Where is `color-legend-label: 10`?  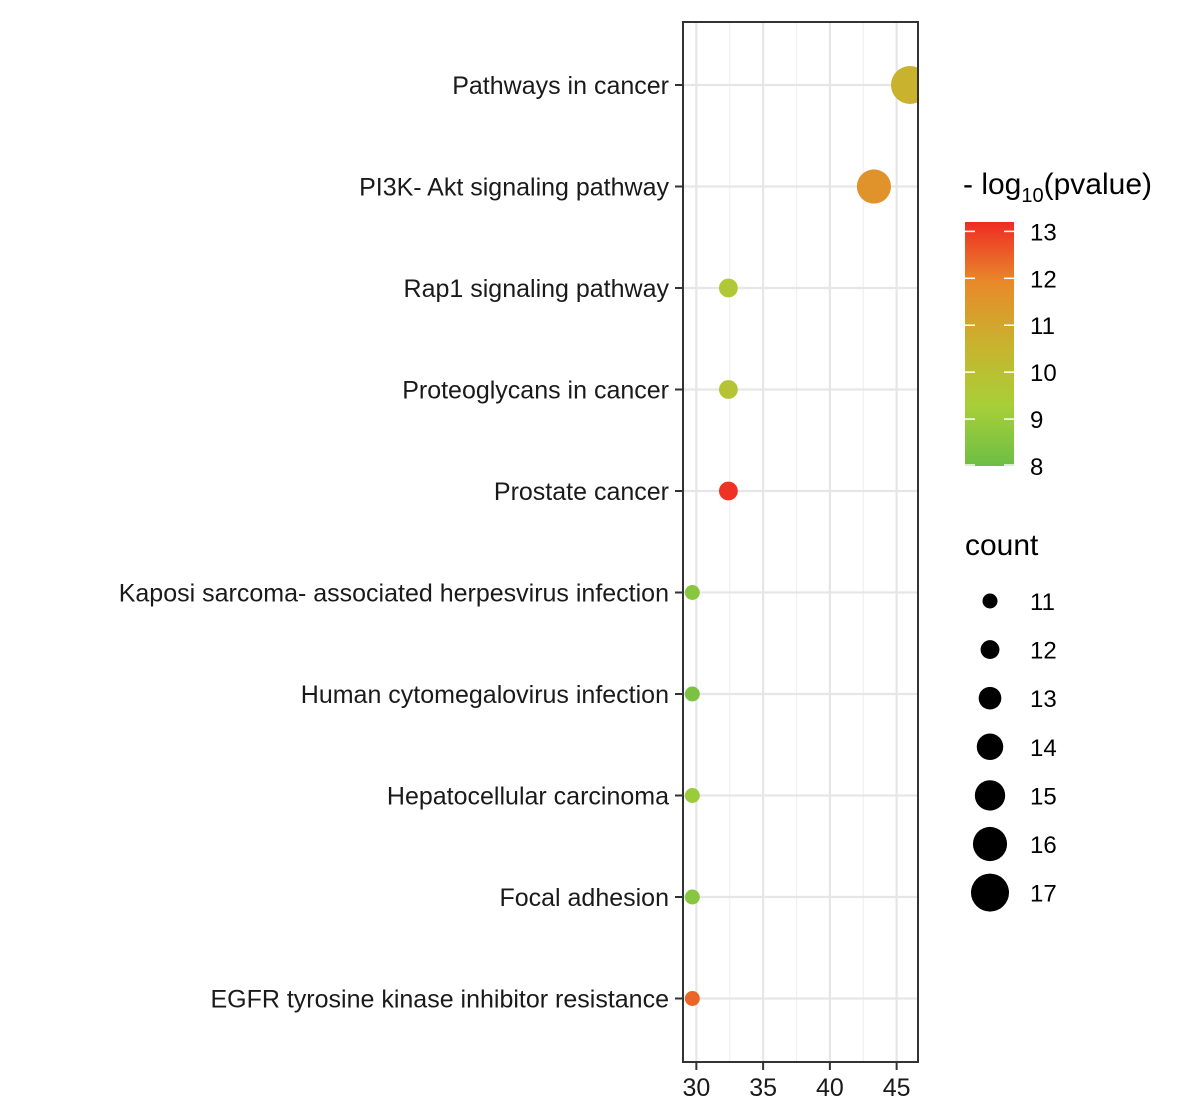
color-legend-label: 10 is located at coordinates (1043, 373).